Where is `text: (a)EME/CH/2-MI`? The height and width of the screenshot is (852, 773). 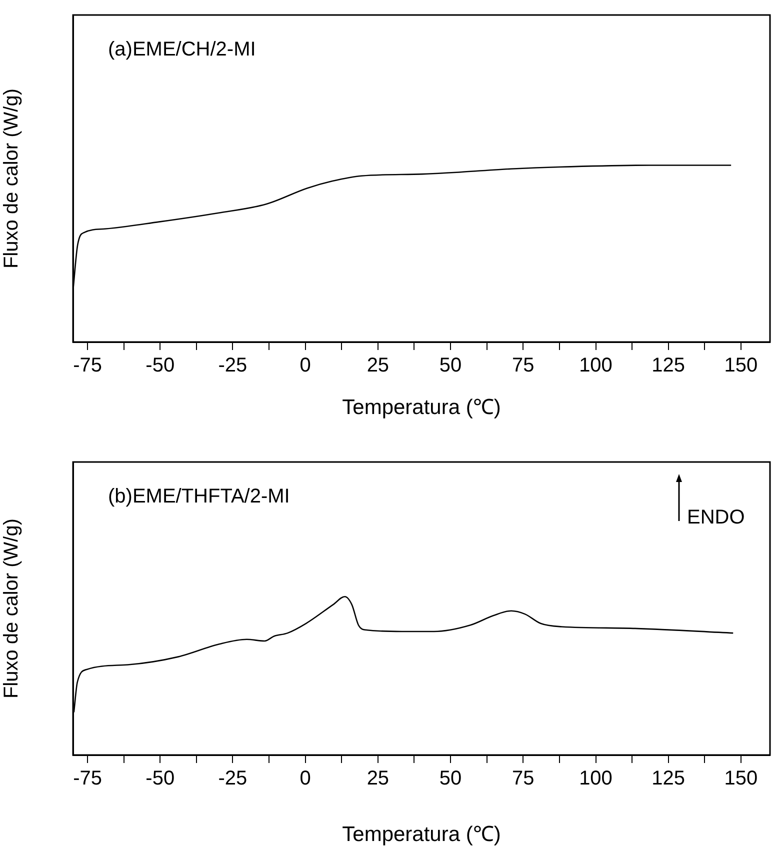 text: (a)EME/CH/2-MI is located at coordinates (182, 49).